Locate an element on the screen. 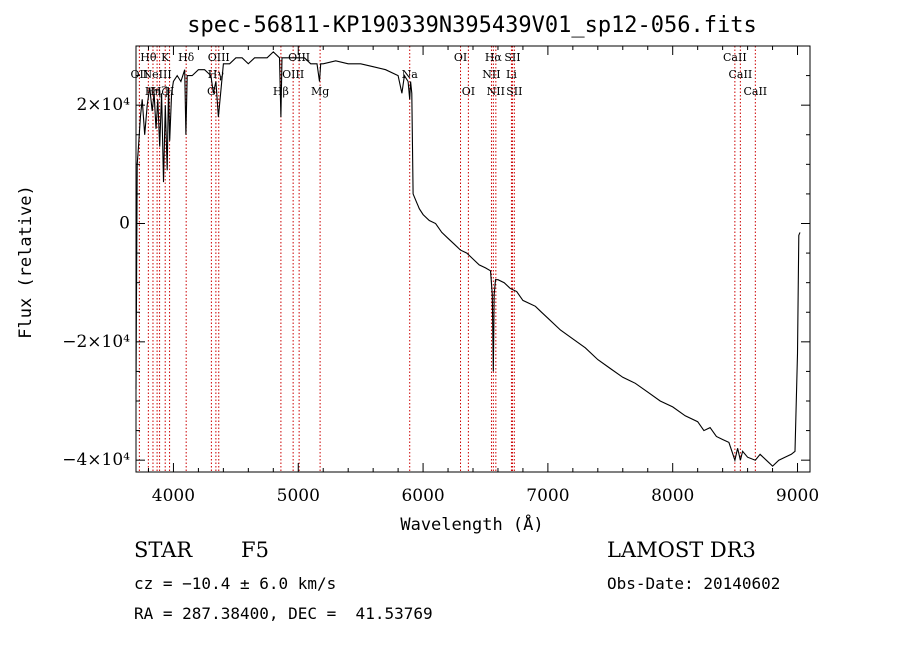 The height and width of the screenshot is (649, 900). spectral-line-label: Hδ is located at coordinates (186, 57).